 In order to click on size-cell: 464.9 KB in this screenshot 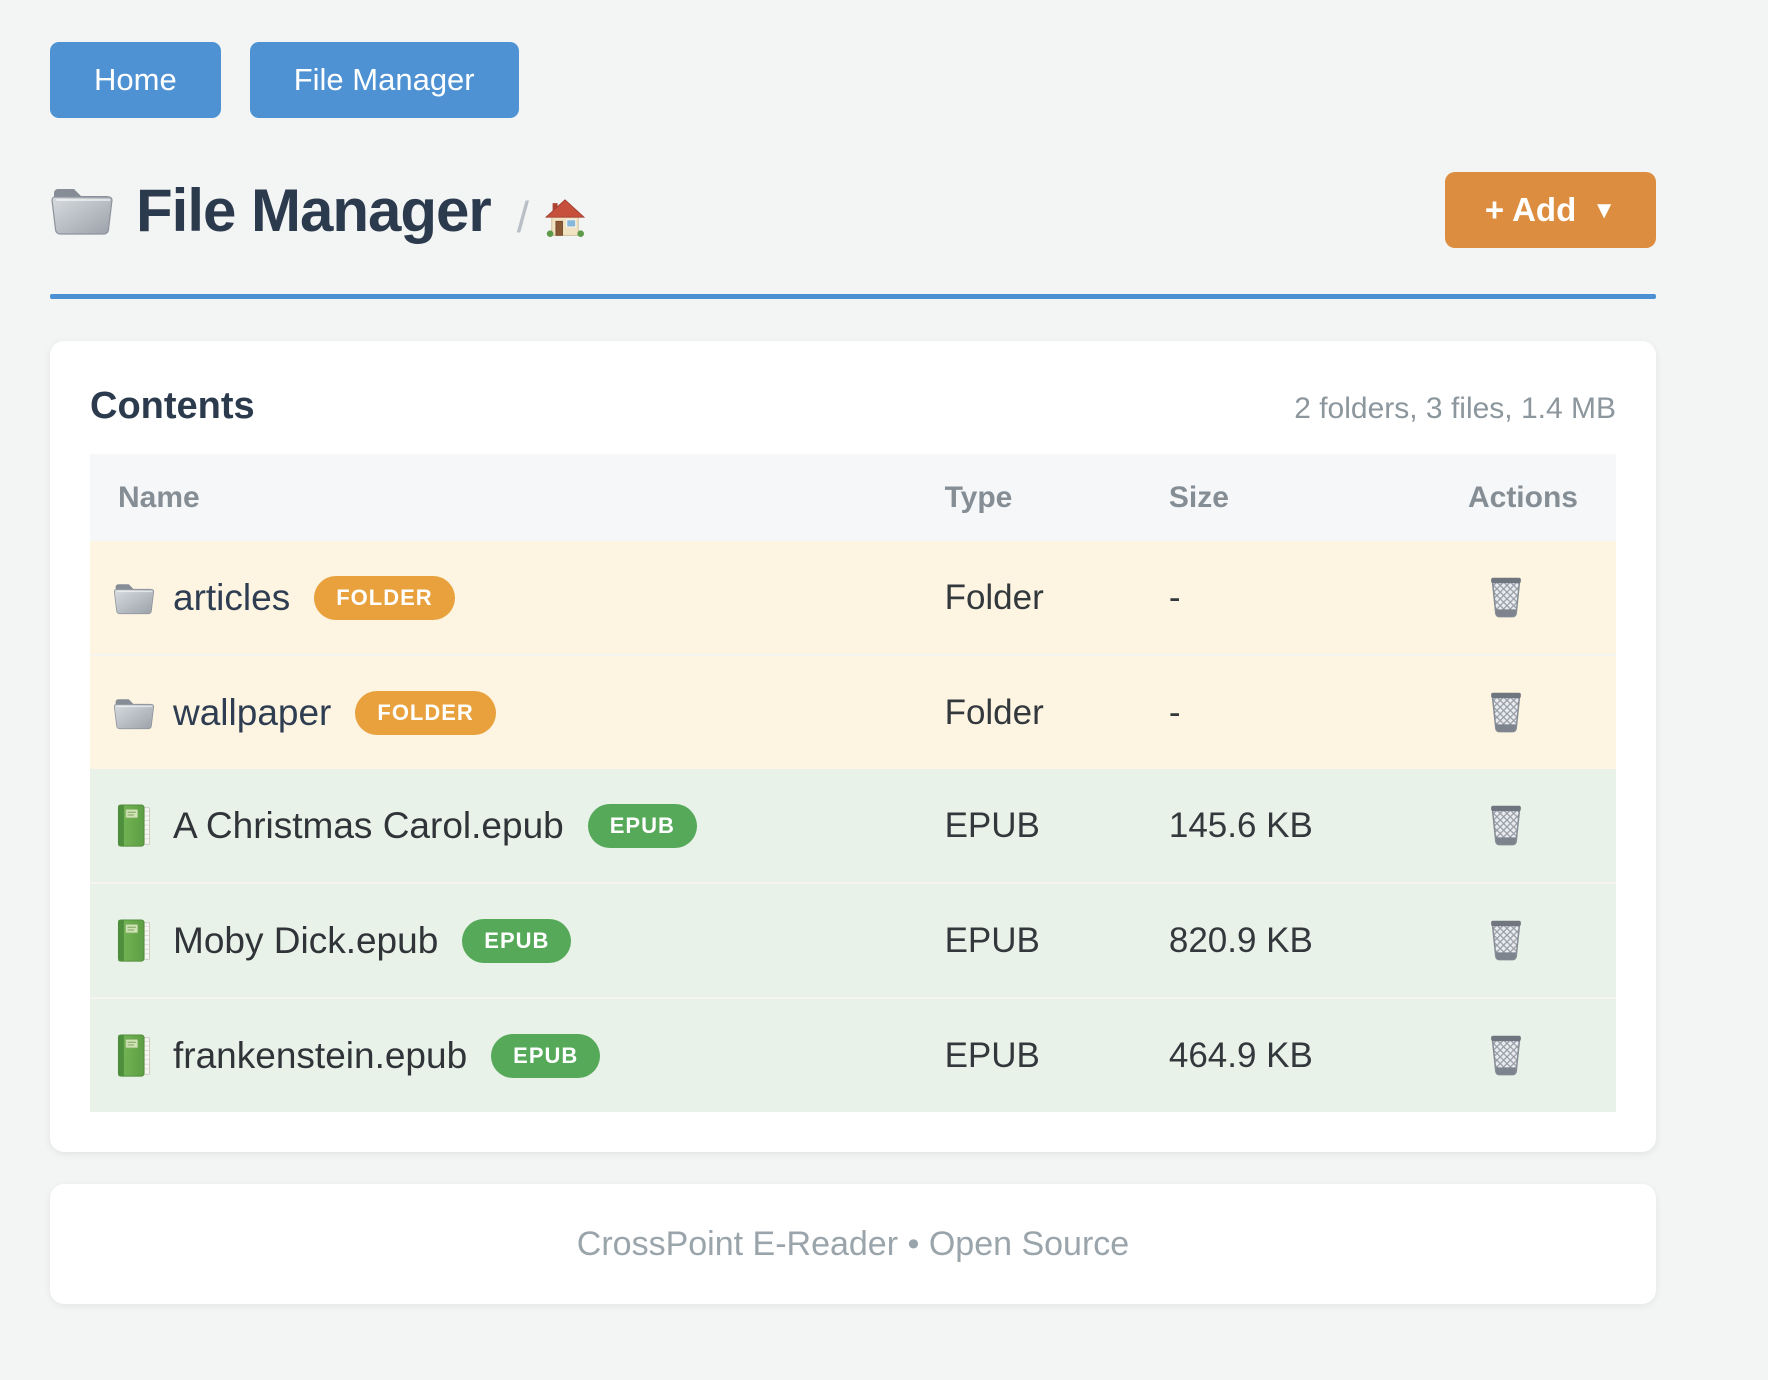, I will do `click(1318, 1054)`.